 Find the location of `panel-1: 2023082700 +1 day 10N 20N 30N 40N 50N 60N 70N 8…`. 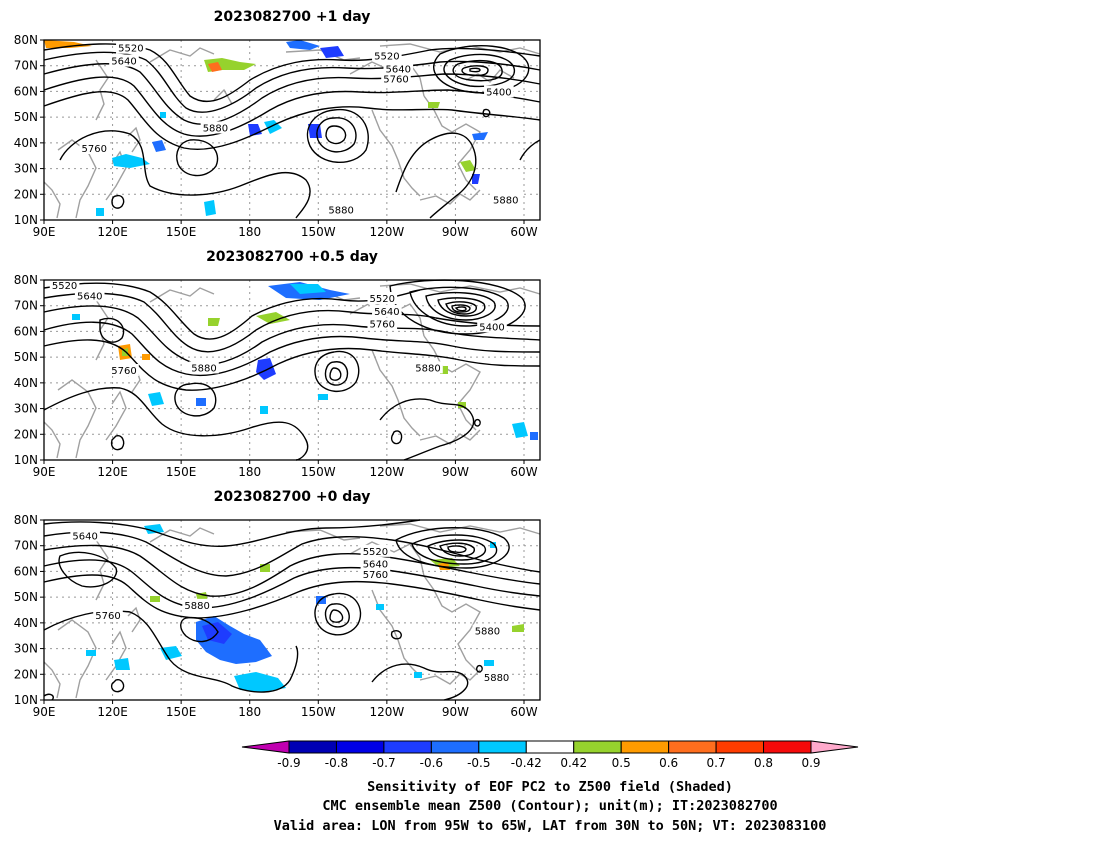

panel-1: 2023082700 +1 day 10N 20N 30N 40N 50N 60N 70N 8… is located at coordinates (277, 124).